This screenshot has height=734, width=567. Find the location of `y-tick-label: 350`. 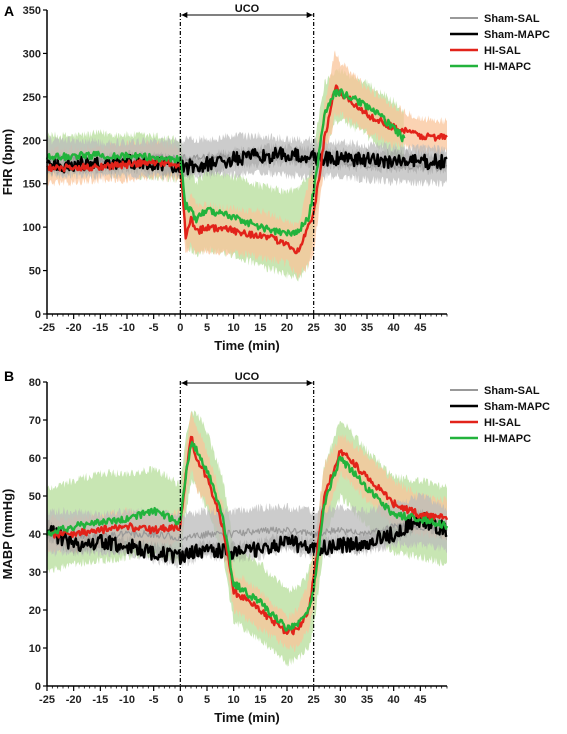

y-tick-label: 350 is located at coordinates (32, 11).